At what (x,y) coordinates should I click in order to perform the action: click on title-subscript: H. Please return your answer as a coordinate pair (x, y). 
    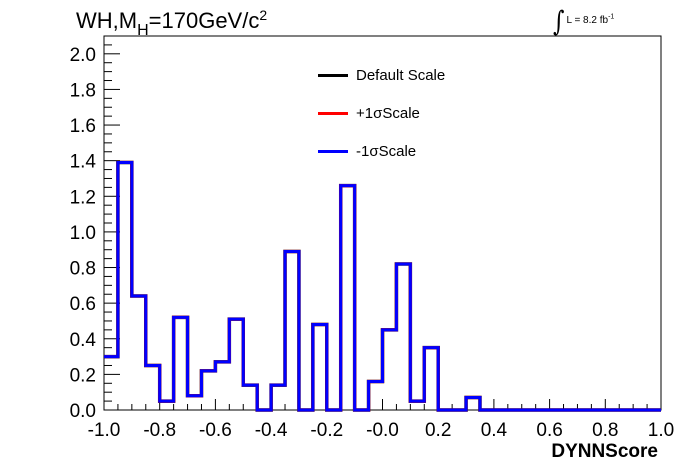
    Looking at the image, I should click on (143, 30).